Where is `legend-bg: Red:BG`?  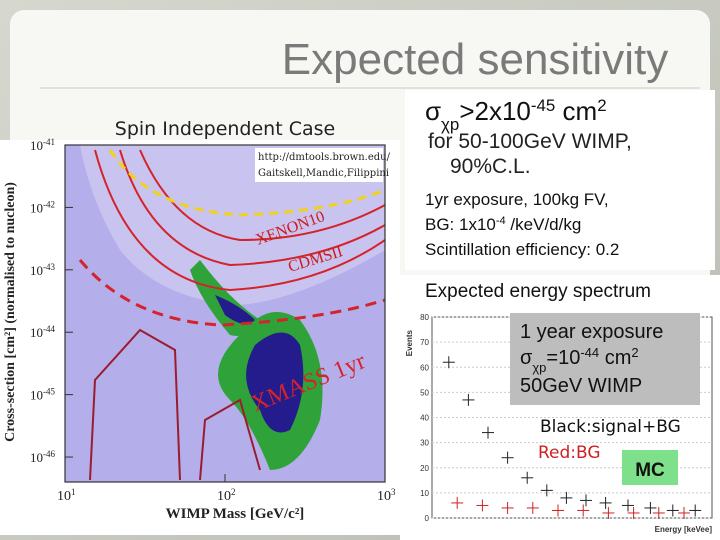
legend-bg: Red:BG is located at coordinates (569, 453).